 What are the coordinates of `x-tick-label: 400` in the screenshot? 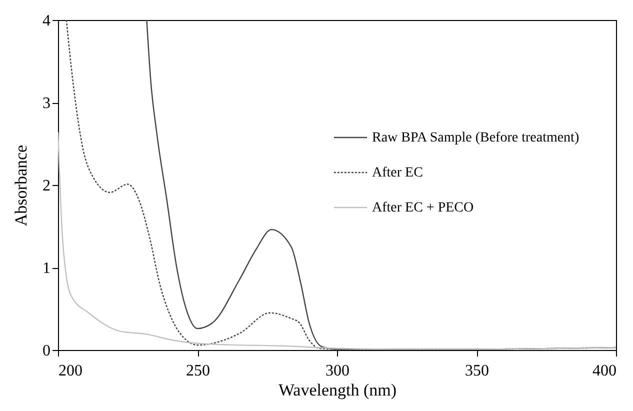 It's located at (604, 371).